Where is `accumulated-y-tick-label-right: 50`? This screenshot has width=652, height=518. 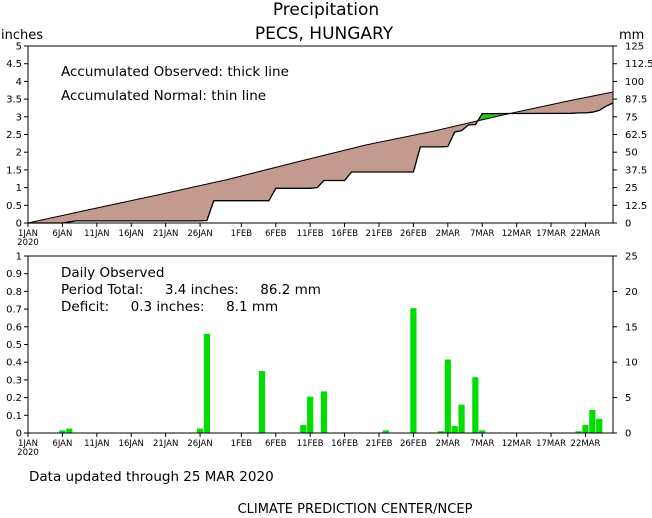
accumulated-y-tick-label-right: 50 is located at coordinates (631, 153).